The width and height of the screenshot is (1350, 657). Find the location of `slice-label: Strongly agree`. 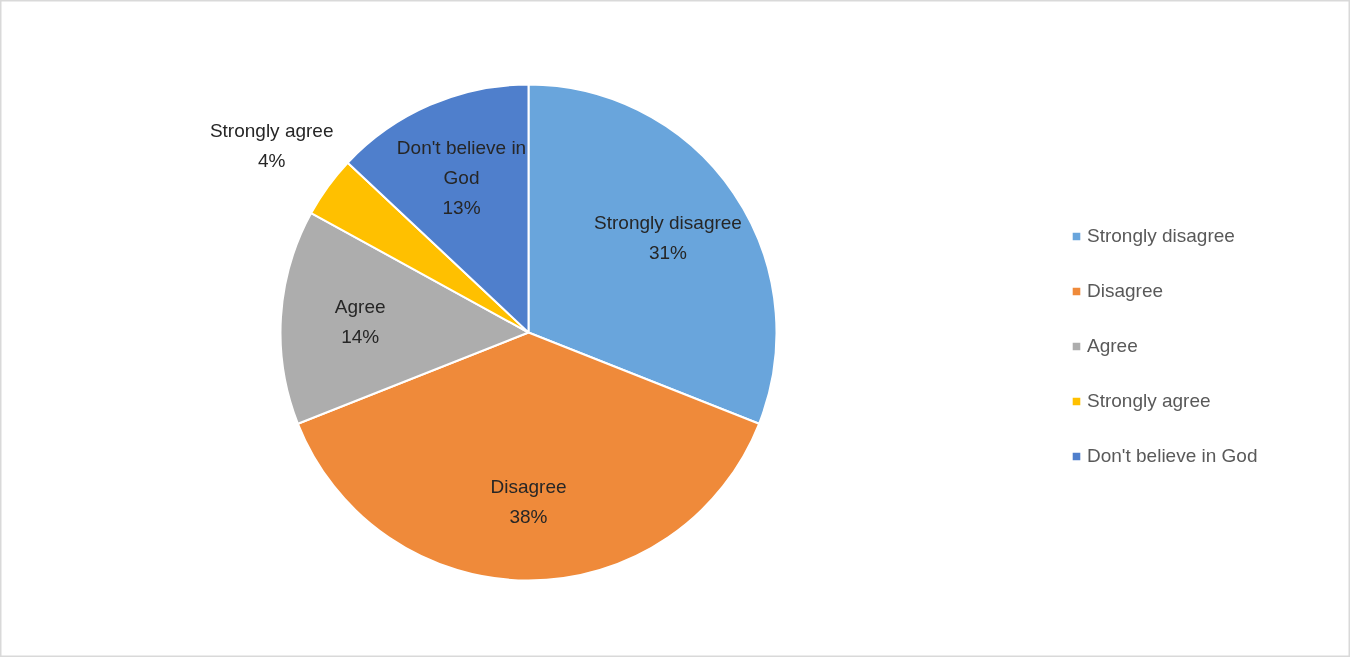

slice-label: Strongly agree is located at coordinates (271, 131).